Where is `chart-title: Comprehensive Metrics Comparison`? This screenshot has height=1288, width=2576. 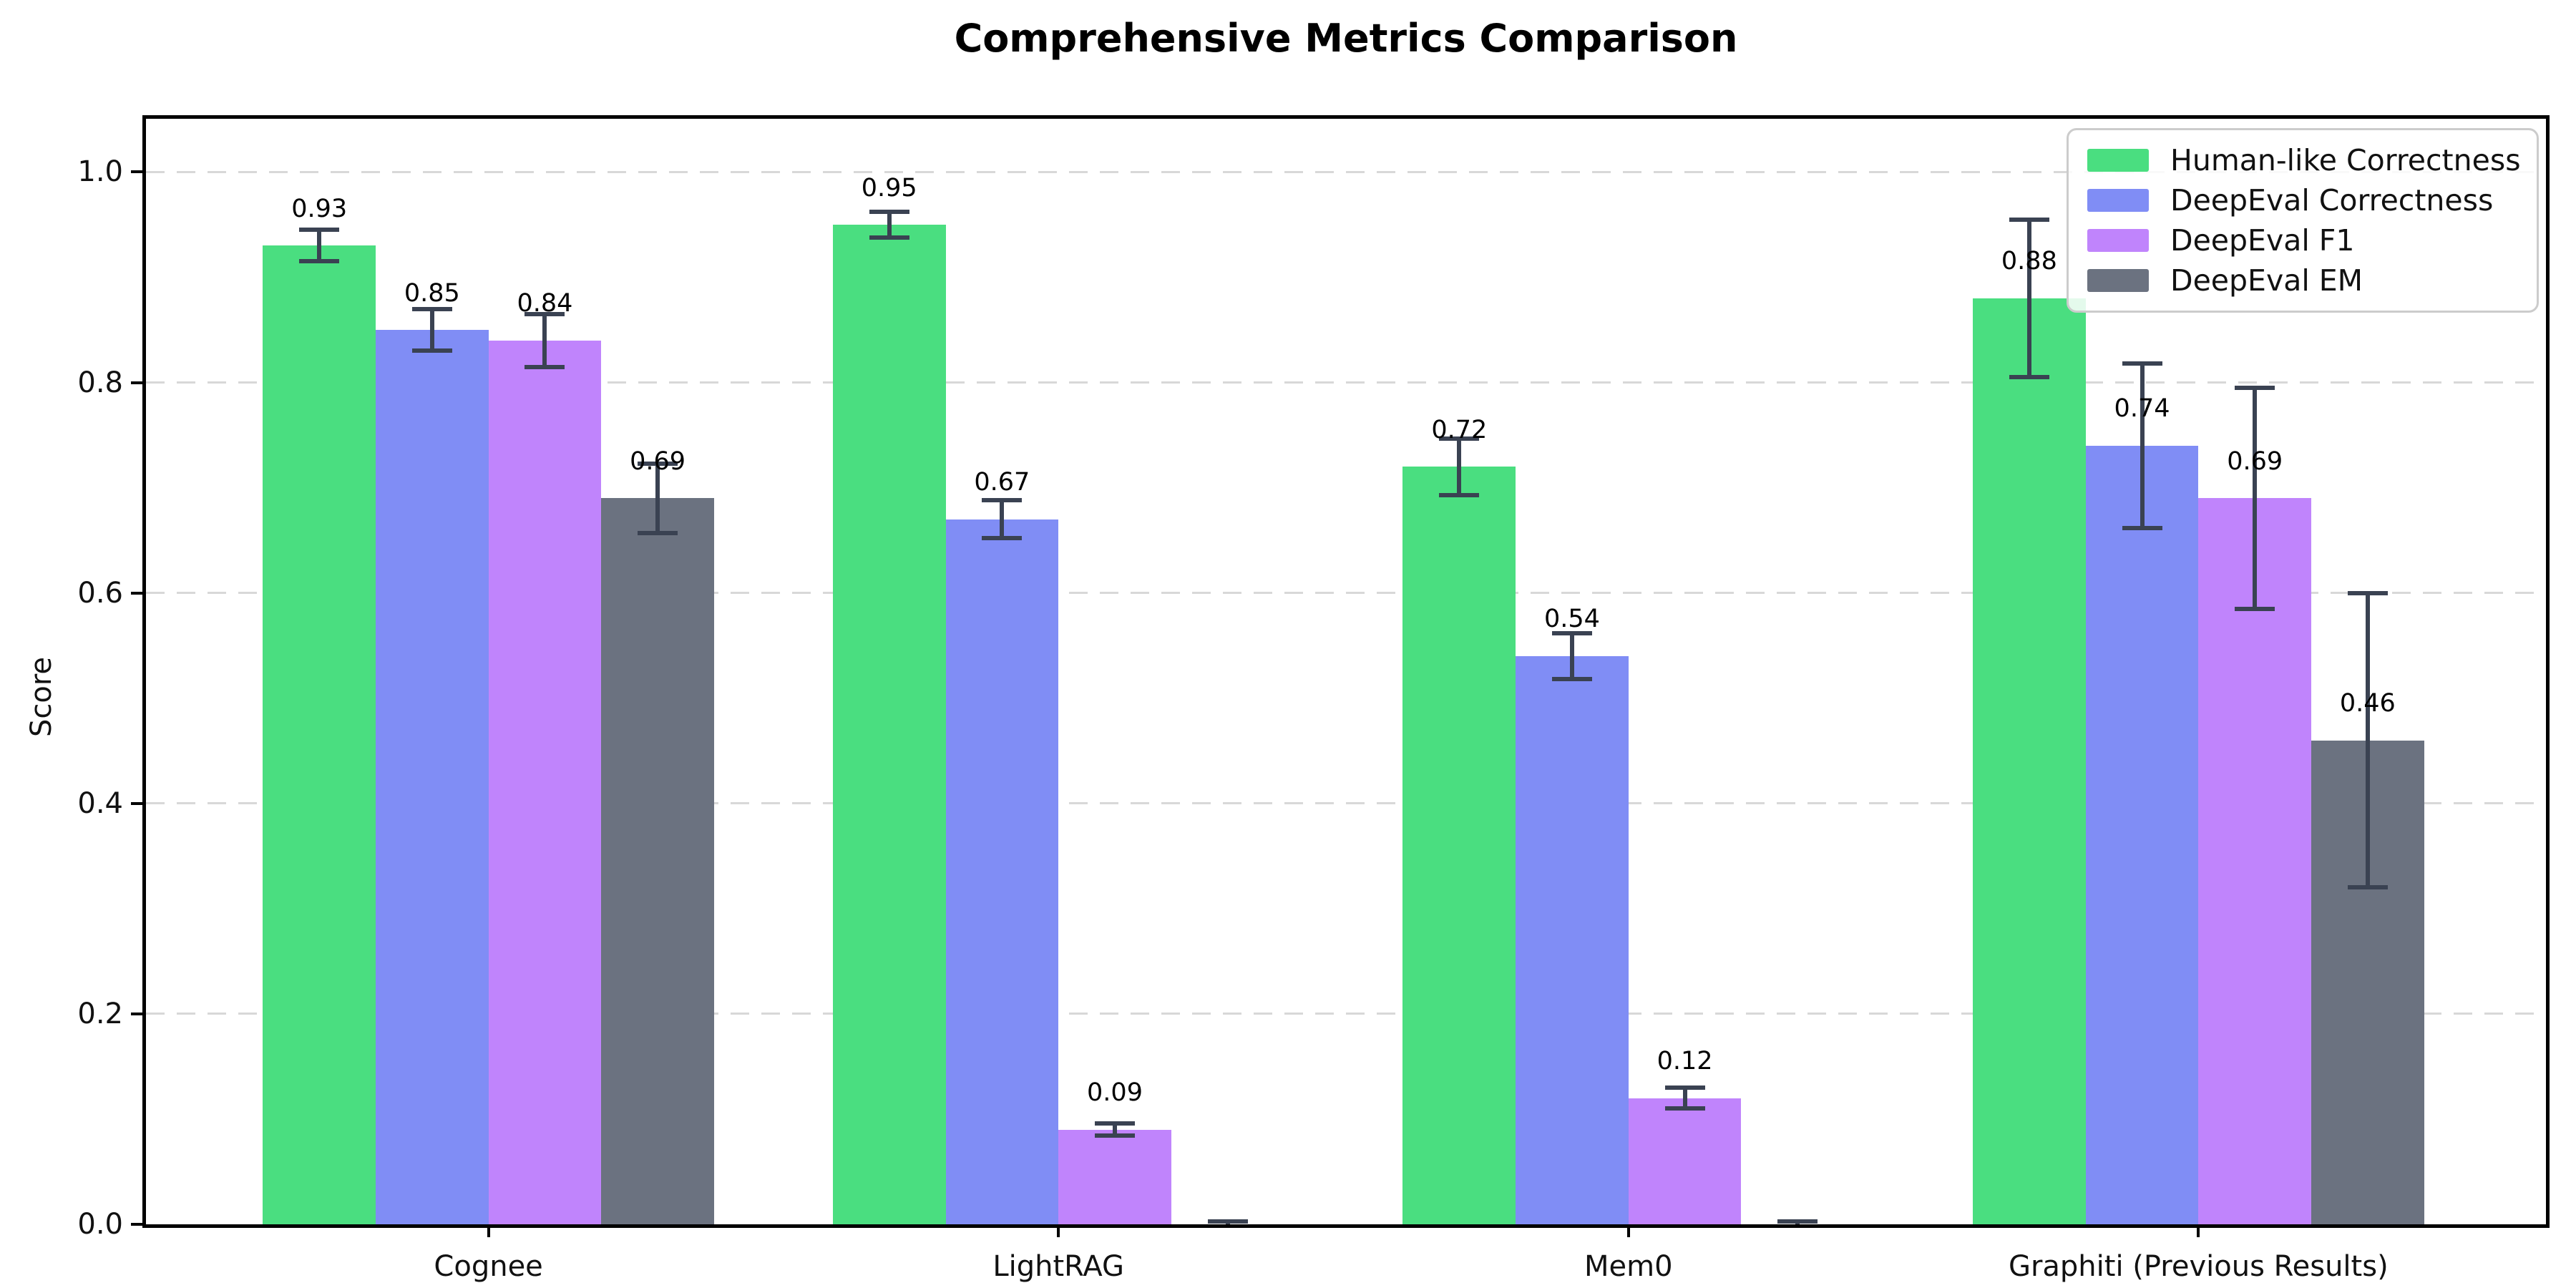 chart-title: Comprehensive Metrics Comparison is located at coordinates (1346, 38).